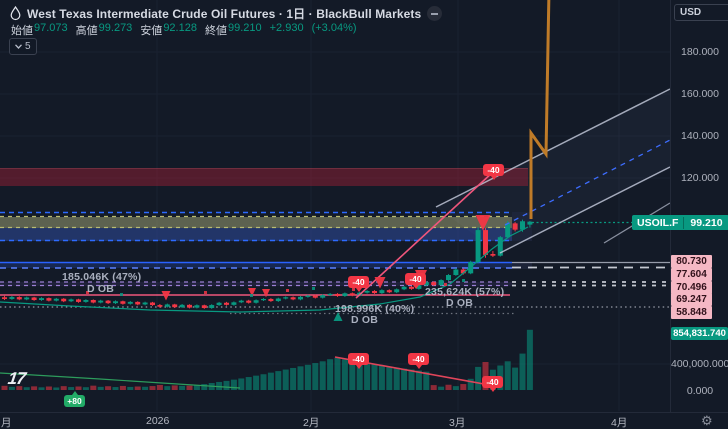  What do you see at coordinates (74, 399) in the screenshot?
I see `signal-badge: +80` at bounding box center [74, 399].